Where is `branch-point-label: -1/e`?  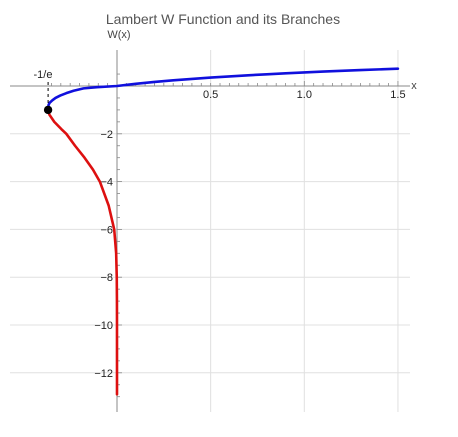
branch-point-label: -1/e is located at coordinates (43, 75).